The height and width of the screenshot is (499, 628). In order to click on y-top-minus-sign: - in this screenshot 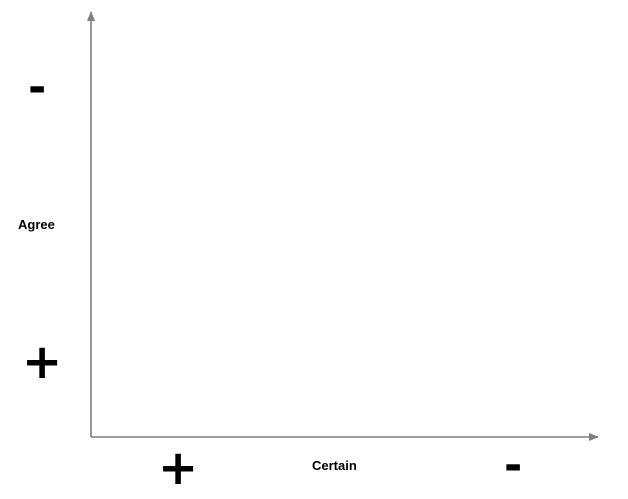, I will do `click(37, 87)`.